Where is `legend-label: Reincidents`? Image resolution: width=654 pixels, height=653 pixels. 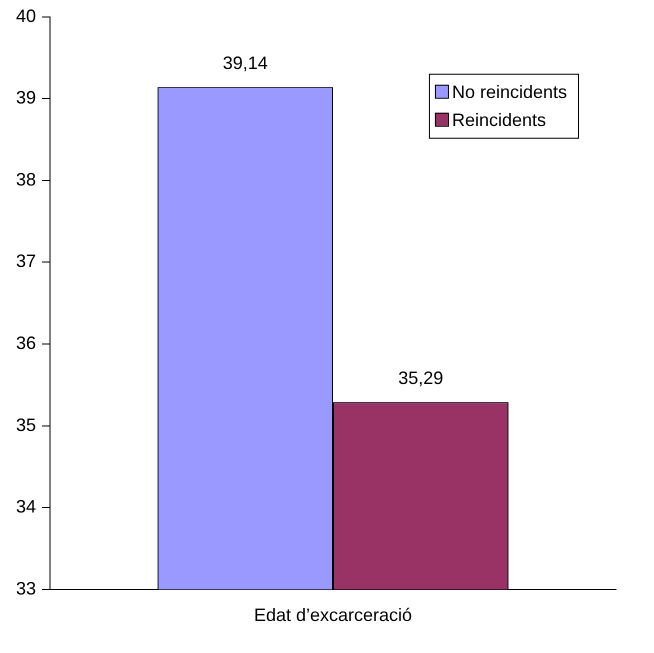
legend-label: Reincidents is located at coordinates (499, 120).